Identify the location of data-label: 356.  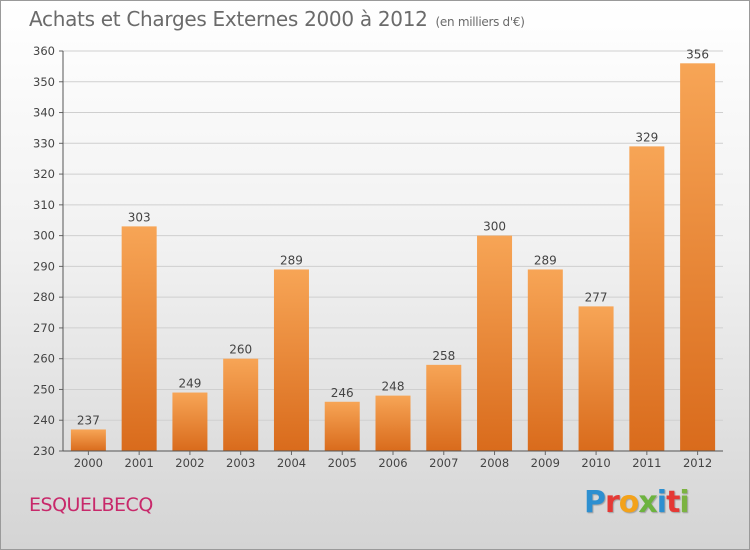
(697, 54).